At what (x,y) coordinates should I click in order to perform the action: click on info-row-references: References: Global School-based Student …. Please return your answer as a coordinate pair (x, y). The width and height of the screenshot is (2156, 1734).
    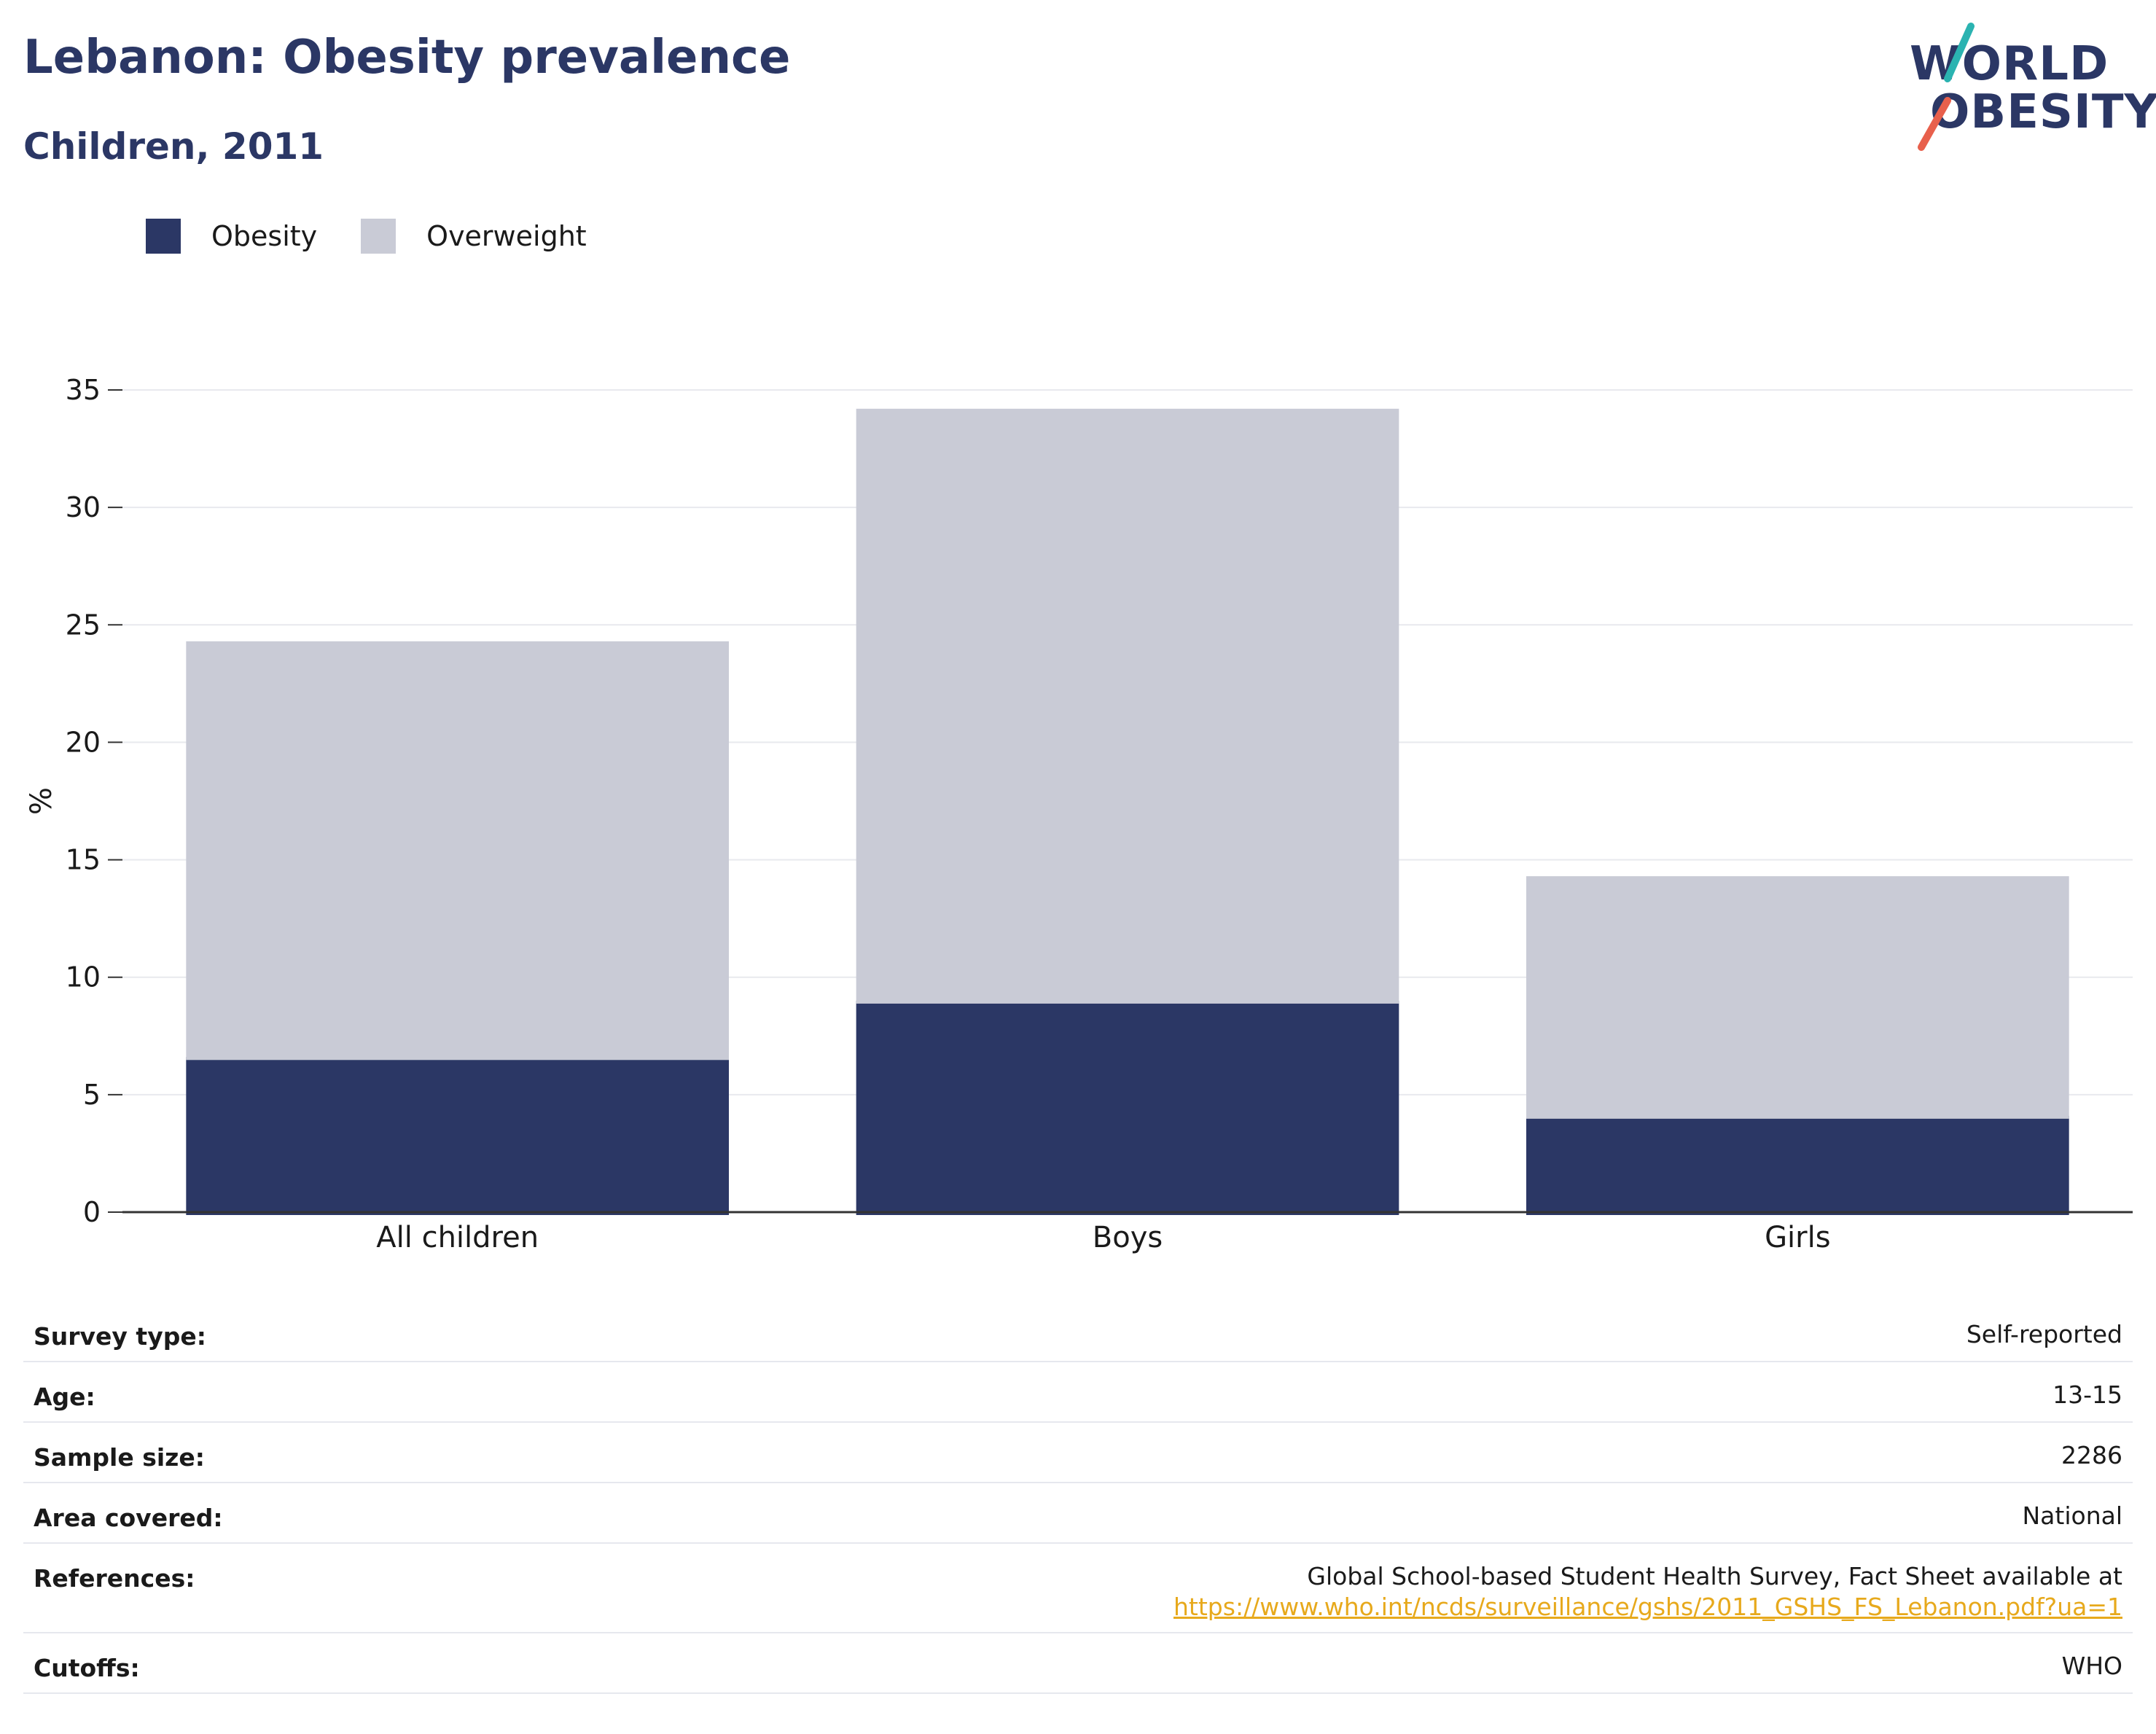
    Looking at the image, I should click on (1078, 1589).